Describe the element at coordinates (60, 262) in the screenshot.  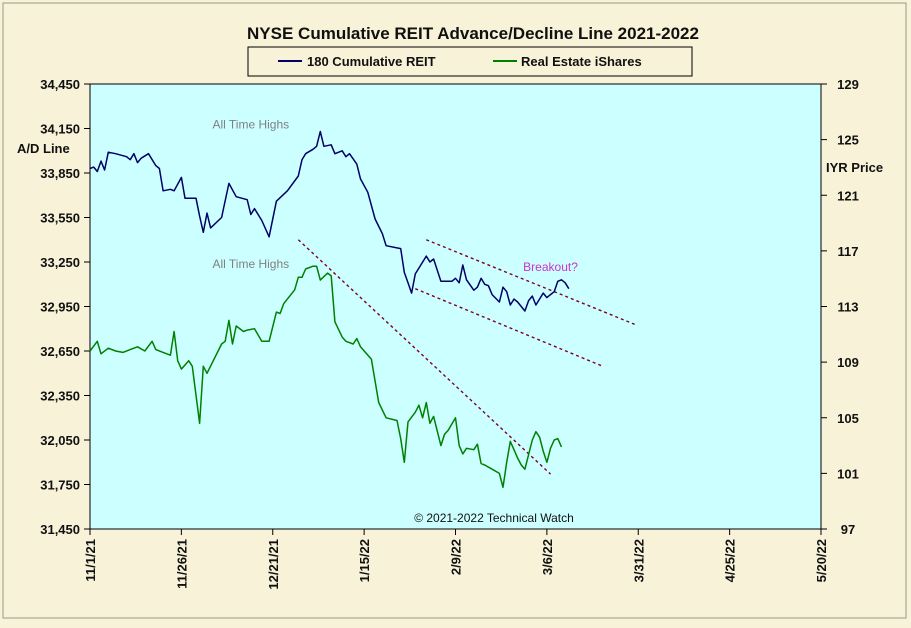
I see `left-tick-label: 33,250` at that location.